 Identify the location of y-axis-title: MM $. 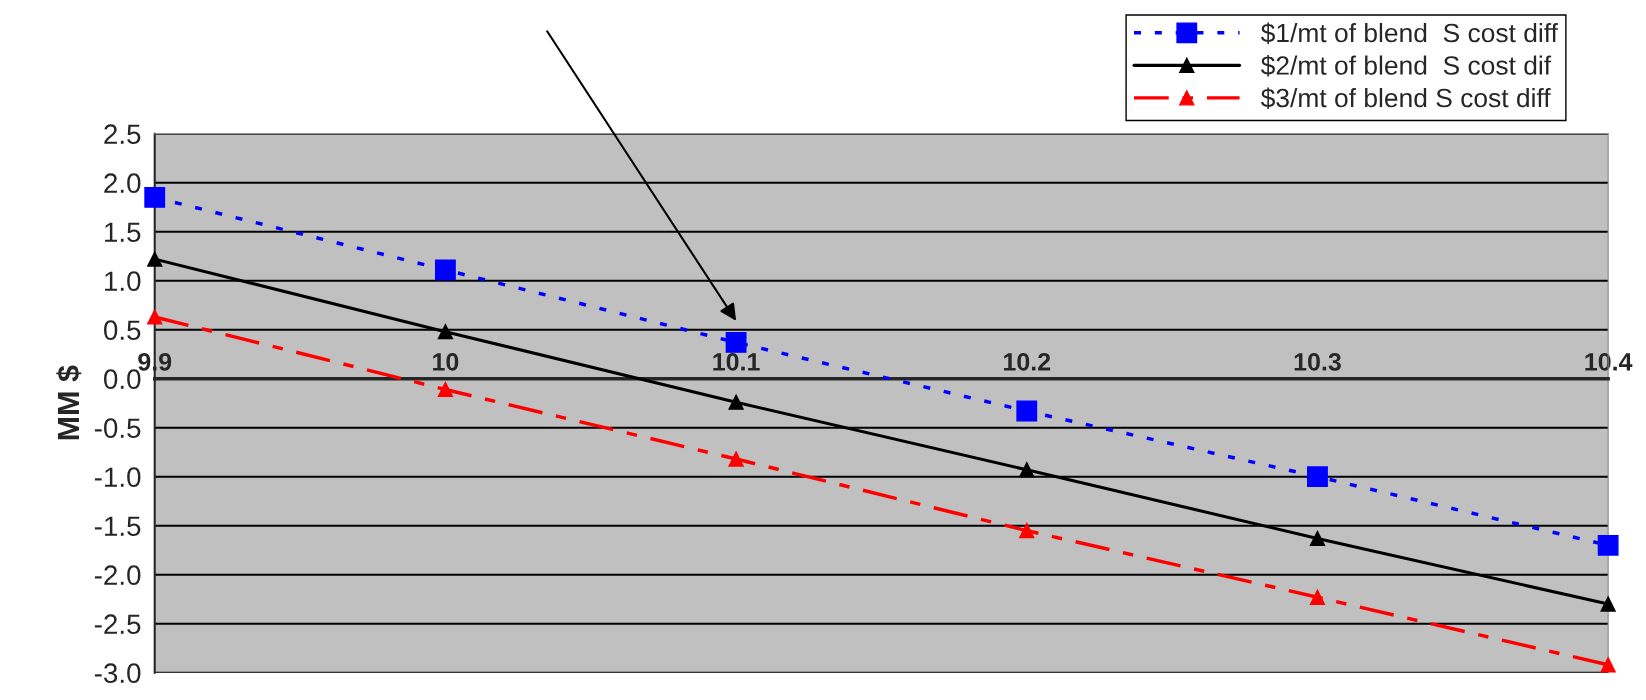
(69, 402).